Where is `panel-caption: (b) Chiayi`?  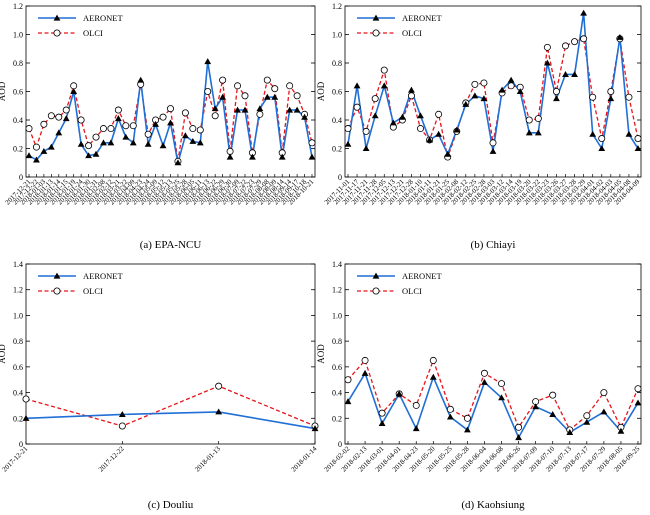
panel-caption: (b) Chiayi is located at coordinates (493, 245).